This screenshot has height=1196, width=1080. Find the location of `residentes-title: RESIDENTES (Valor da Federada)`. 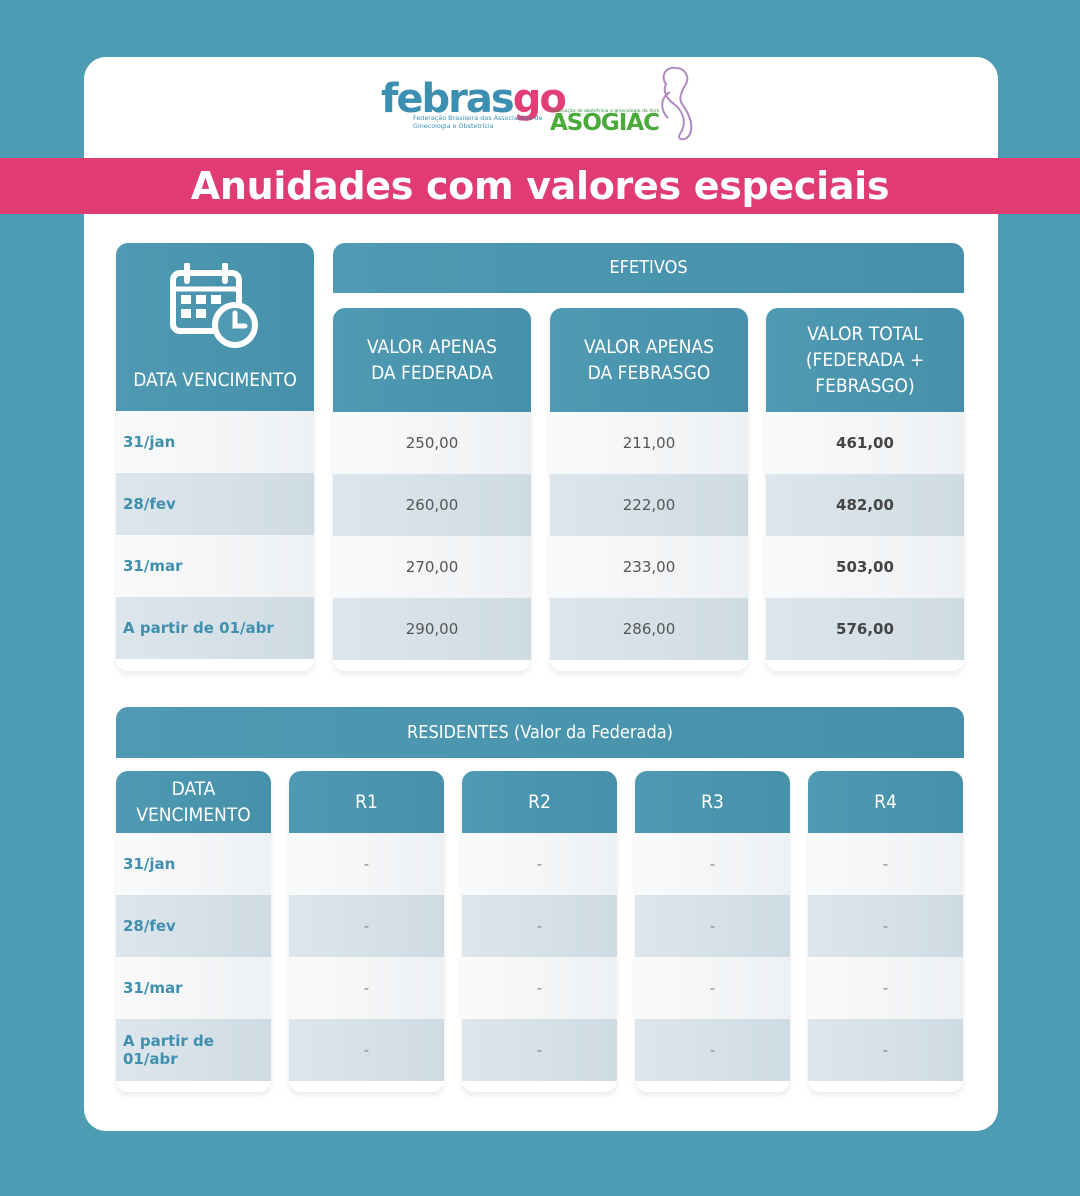

residentes-title: RESIDENTES (Valor da Federada) is located at coordinates (539, 732).